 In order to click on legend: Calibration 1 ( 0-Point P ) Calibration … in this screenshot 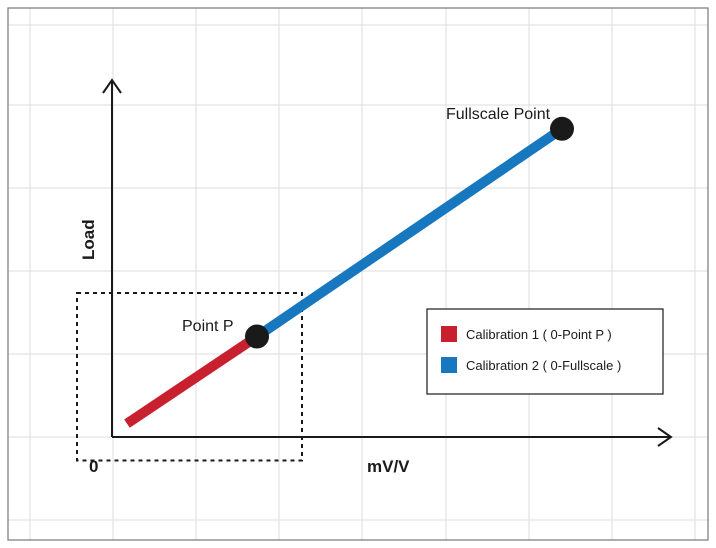, I will do `click(545, 351)`.